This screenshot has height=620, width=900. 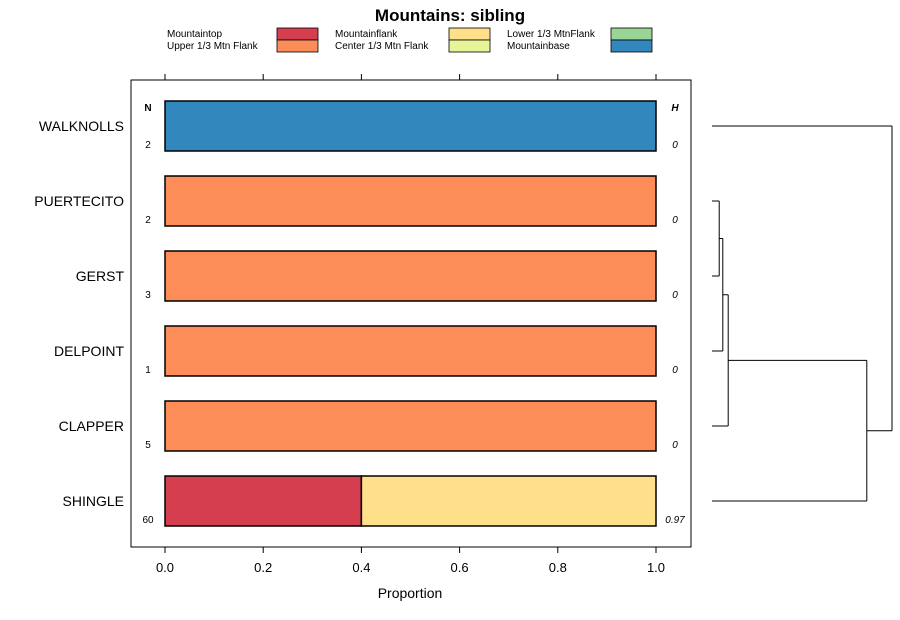 I want to click on legend-swatch-upper-1-3-mtn-flank, so click(x=297, y=46).